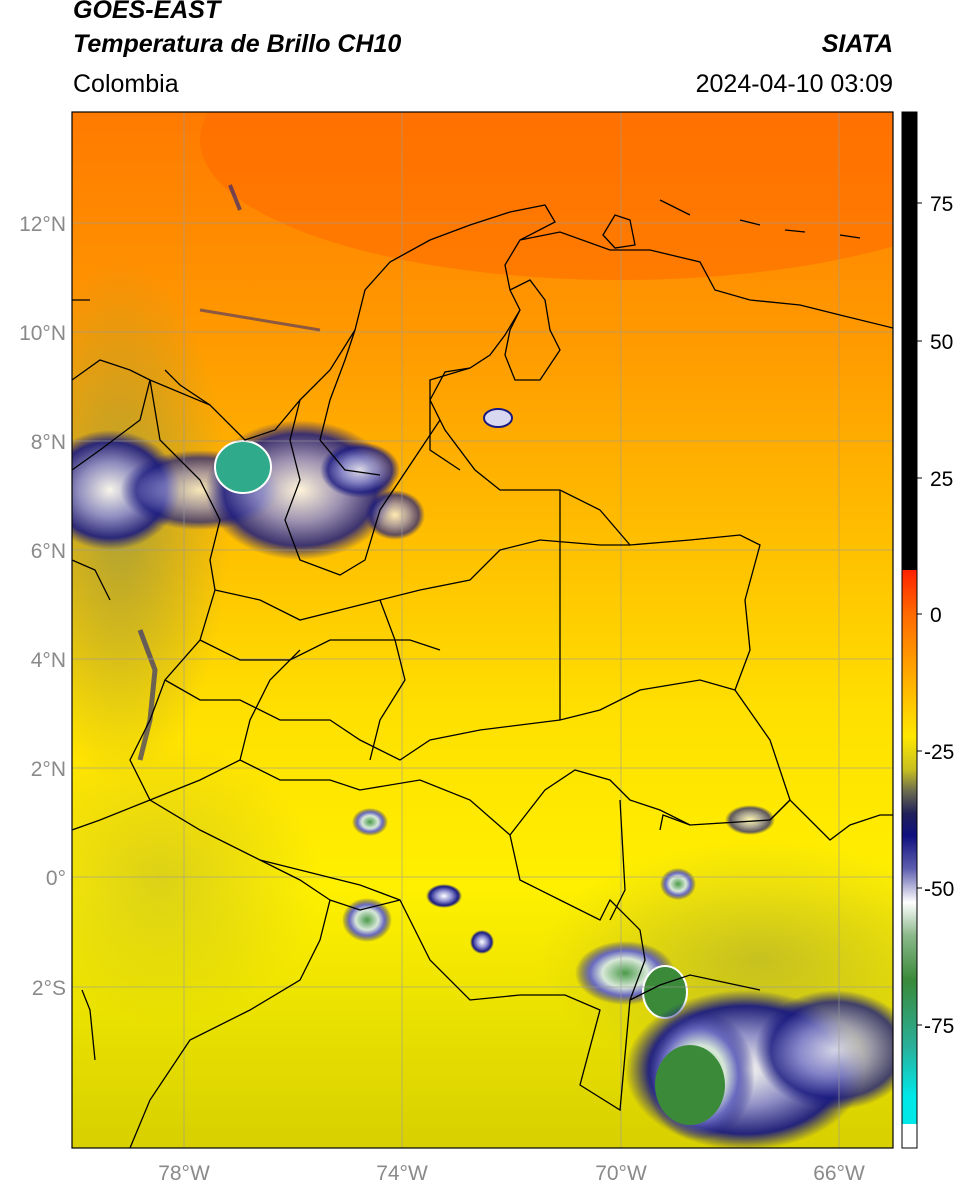 This screenshot has height=1190, width=966. I want to click on product-title: Temperatura de Brillo CH10, so click(237, 44).